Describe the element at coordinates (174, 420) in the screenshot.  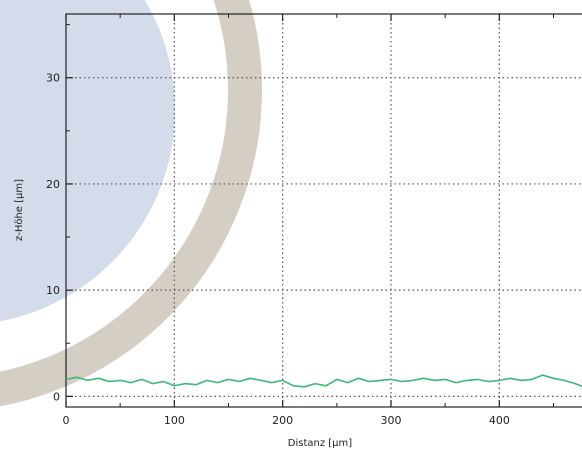
I see `x-tick-label: 100` at that location.